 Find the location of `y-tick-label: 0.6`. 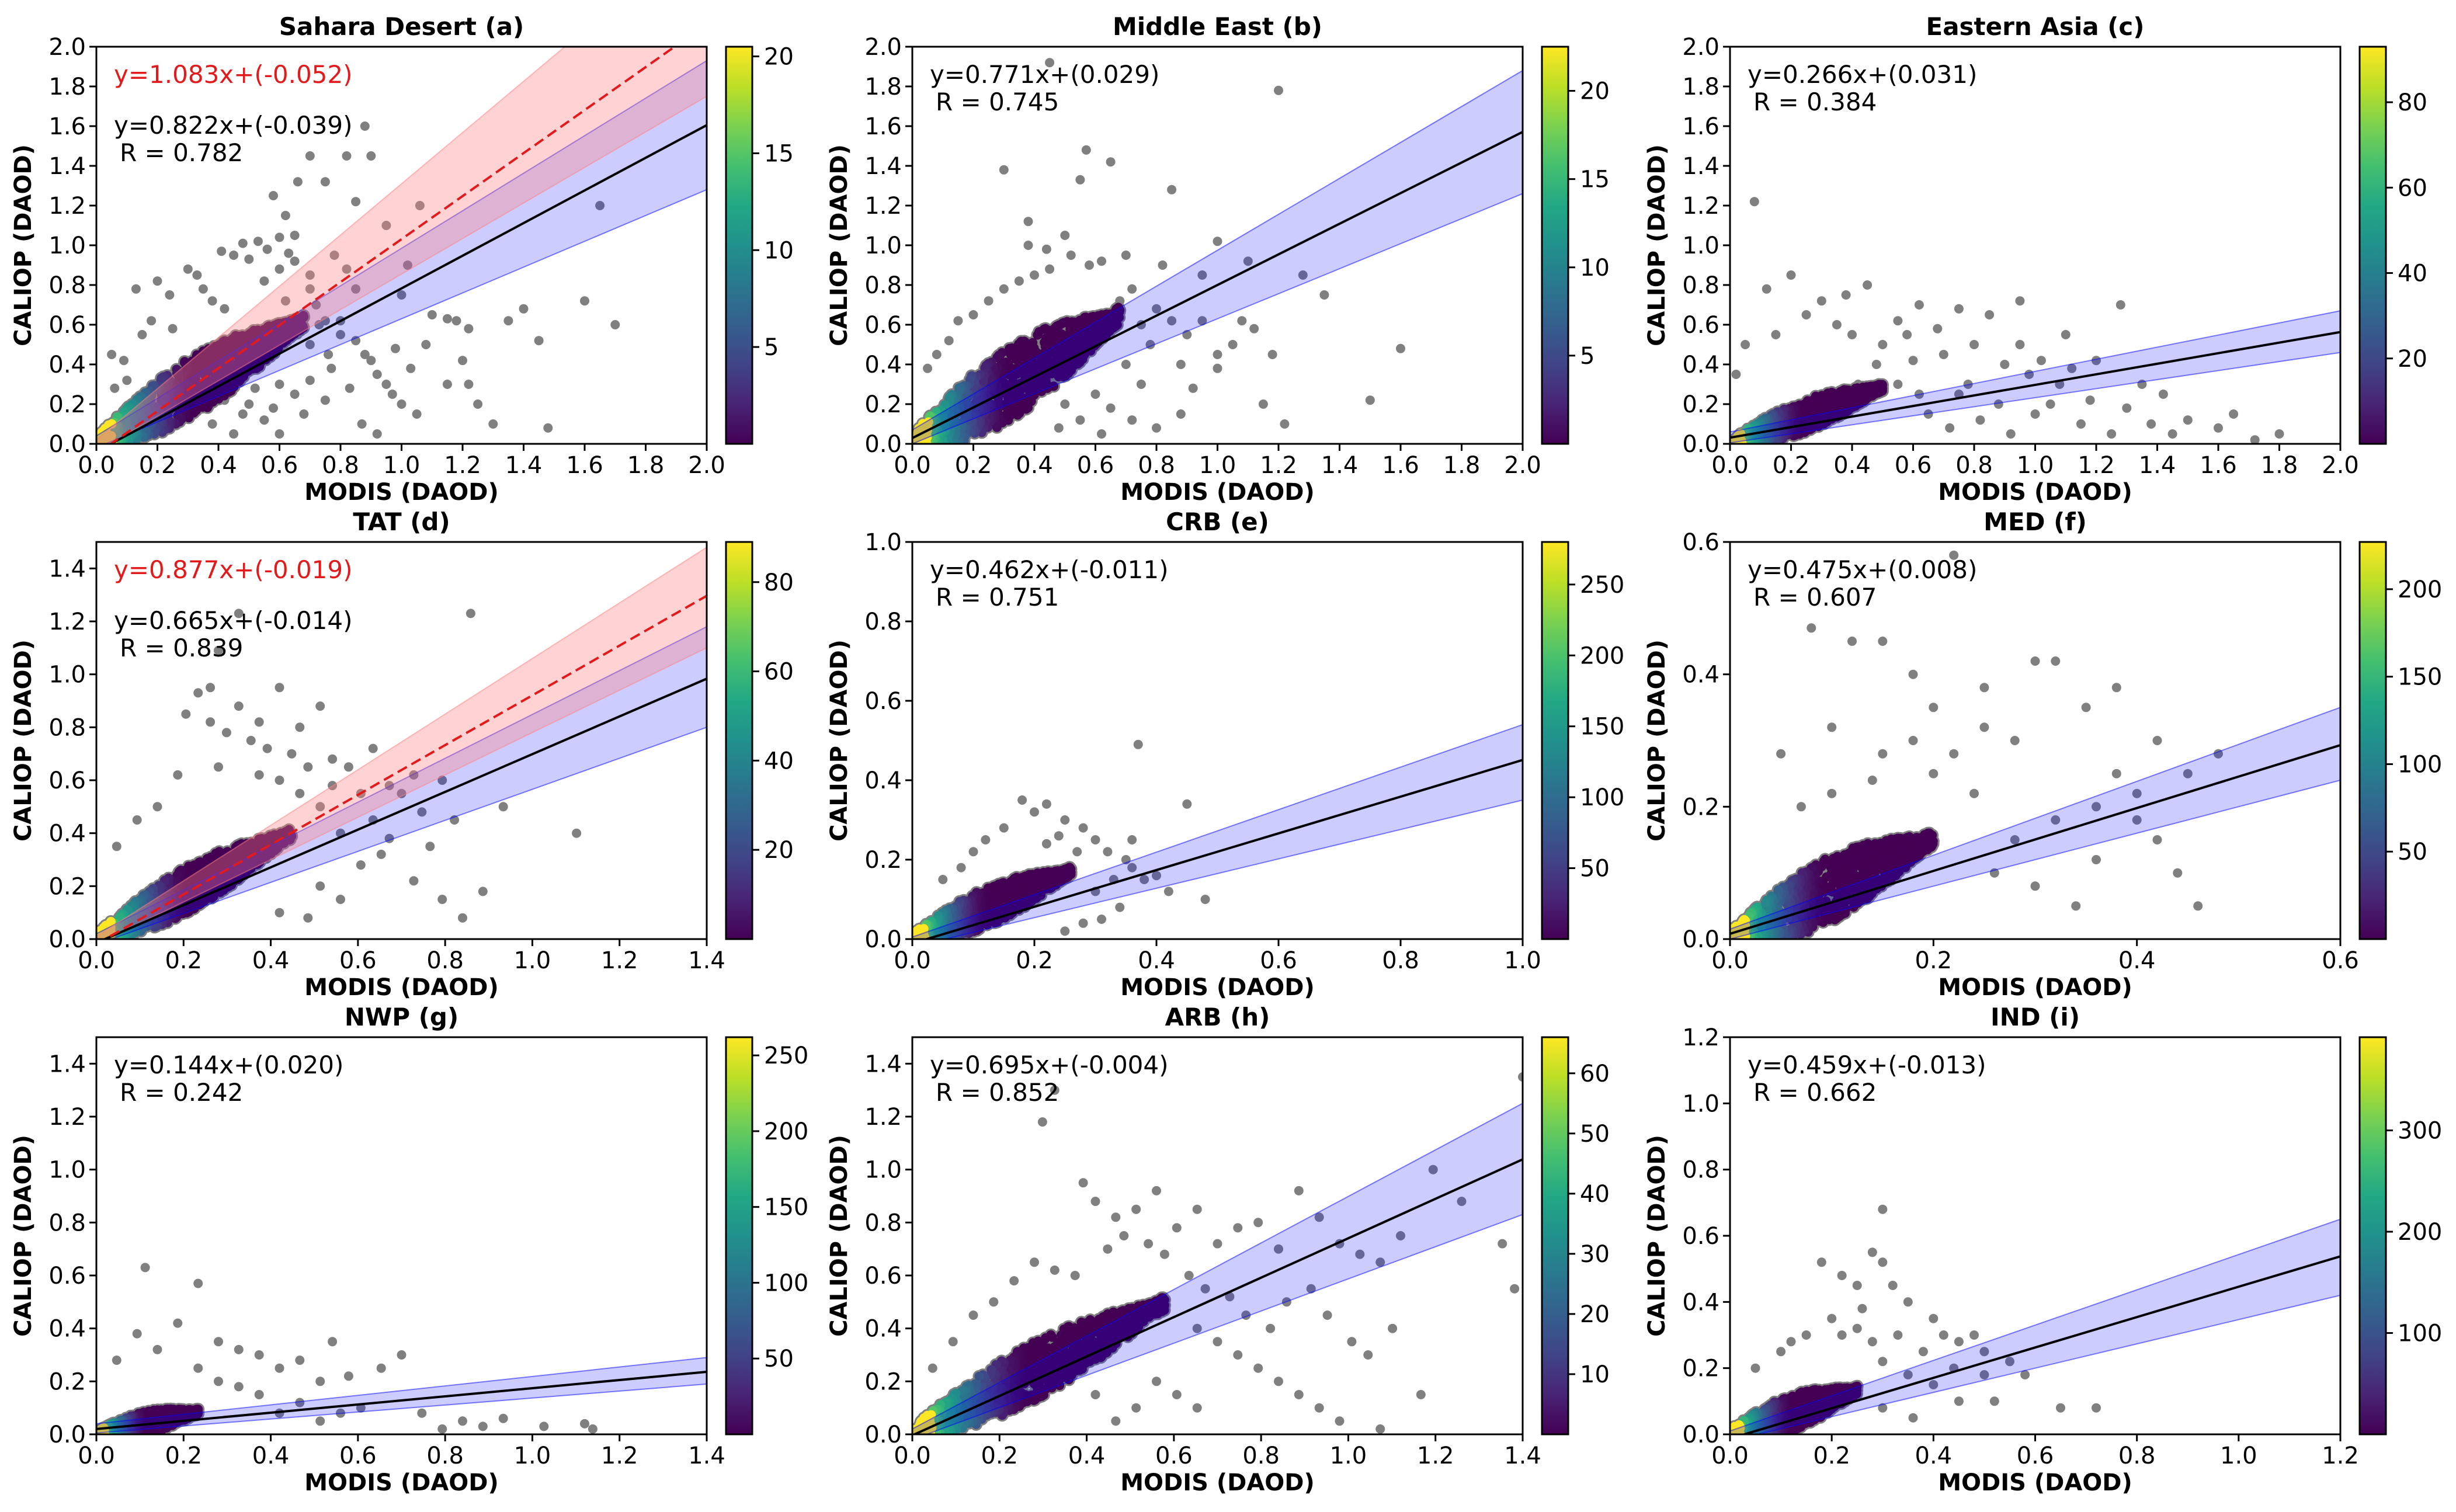

y-tick-label: 0.6 is located at coordinates (883, 325).